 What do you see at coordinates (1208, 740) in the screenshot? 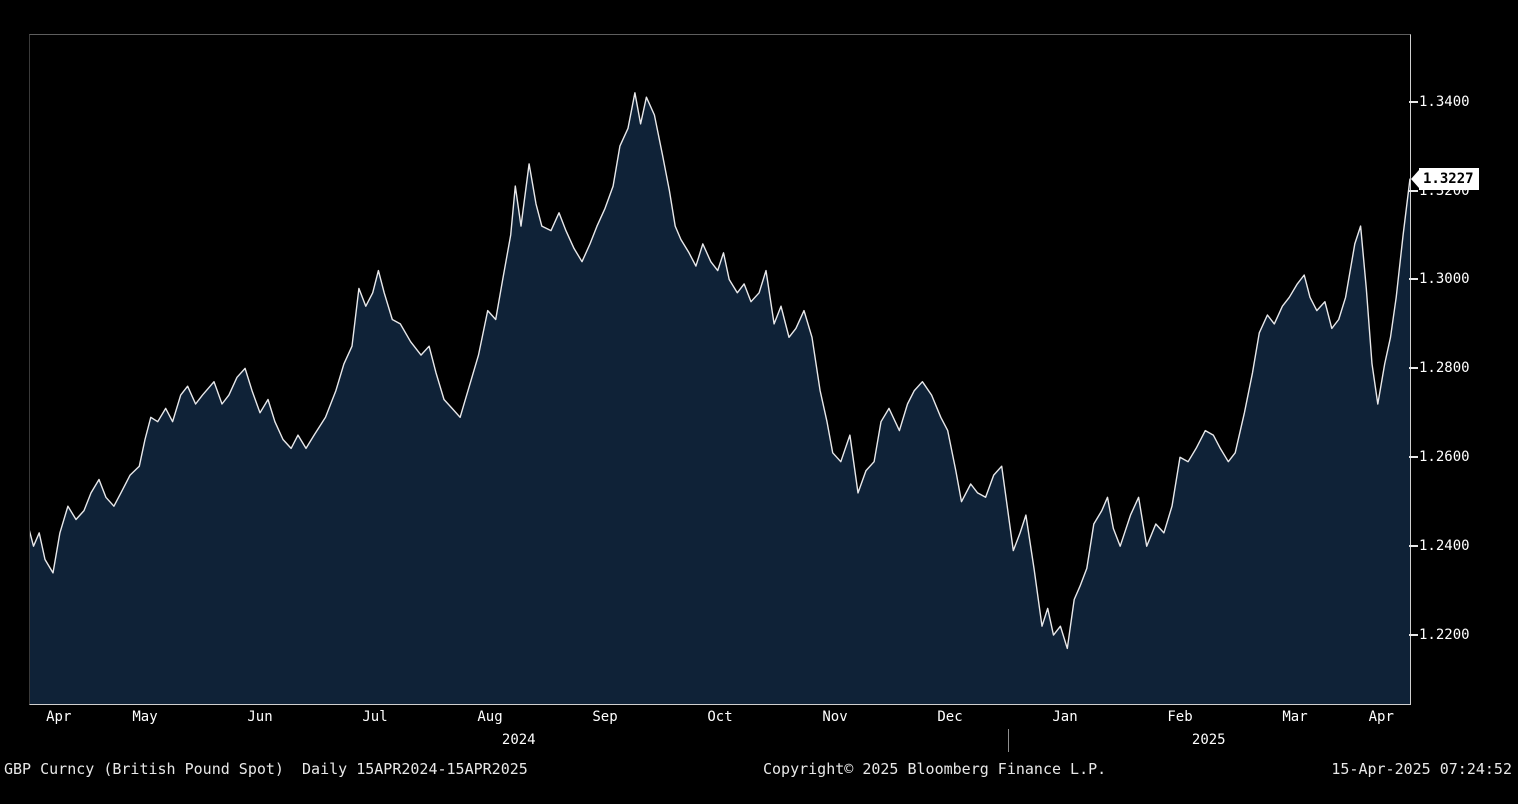
I see `year-label: 2025` at bounding box center [1208, 740].